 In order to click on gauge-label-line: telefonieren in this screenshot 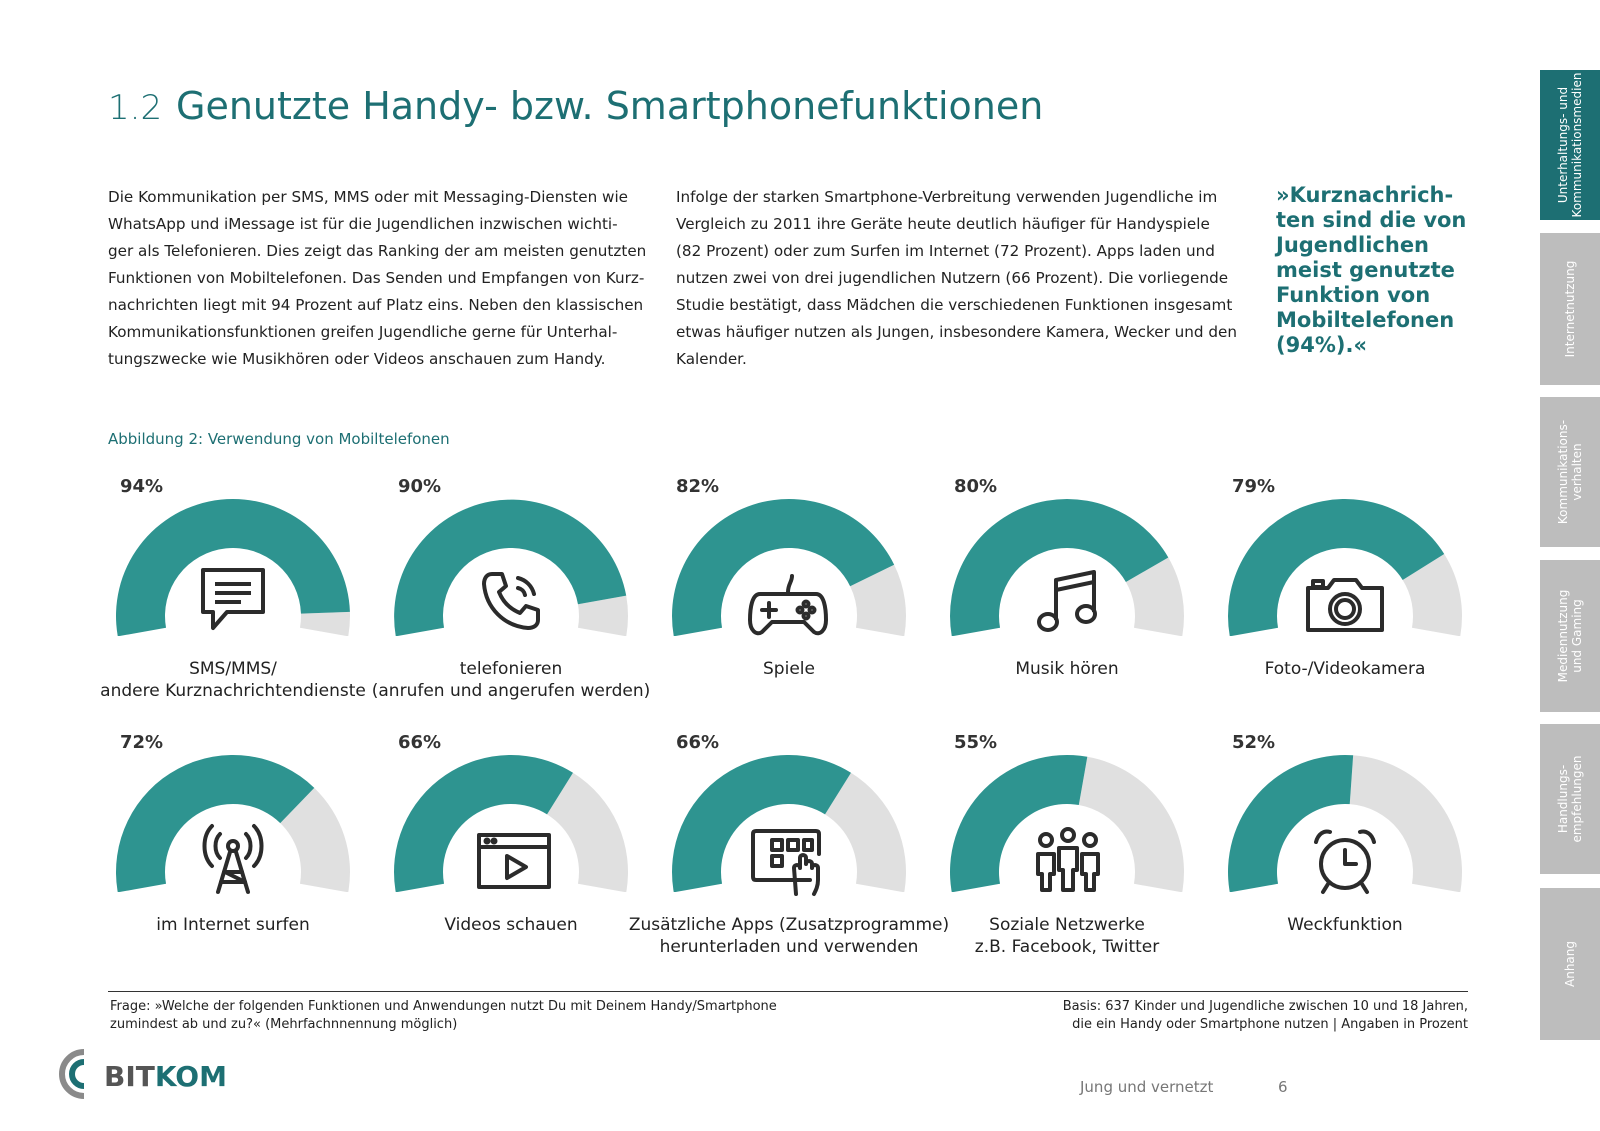, I will do `click(511, 669)`.